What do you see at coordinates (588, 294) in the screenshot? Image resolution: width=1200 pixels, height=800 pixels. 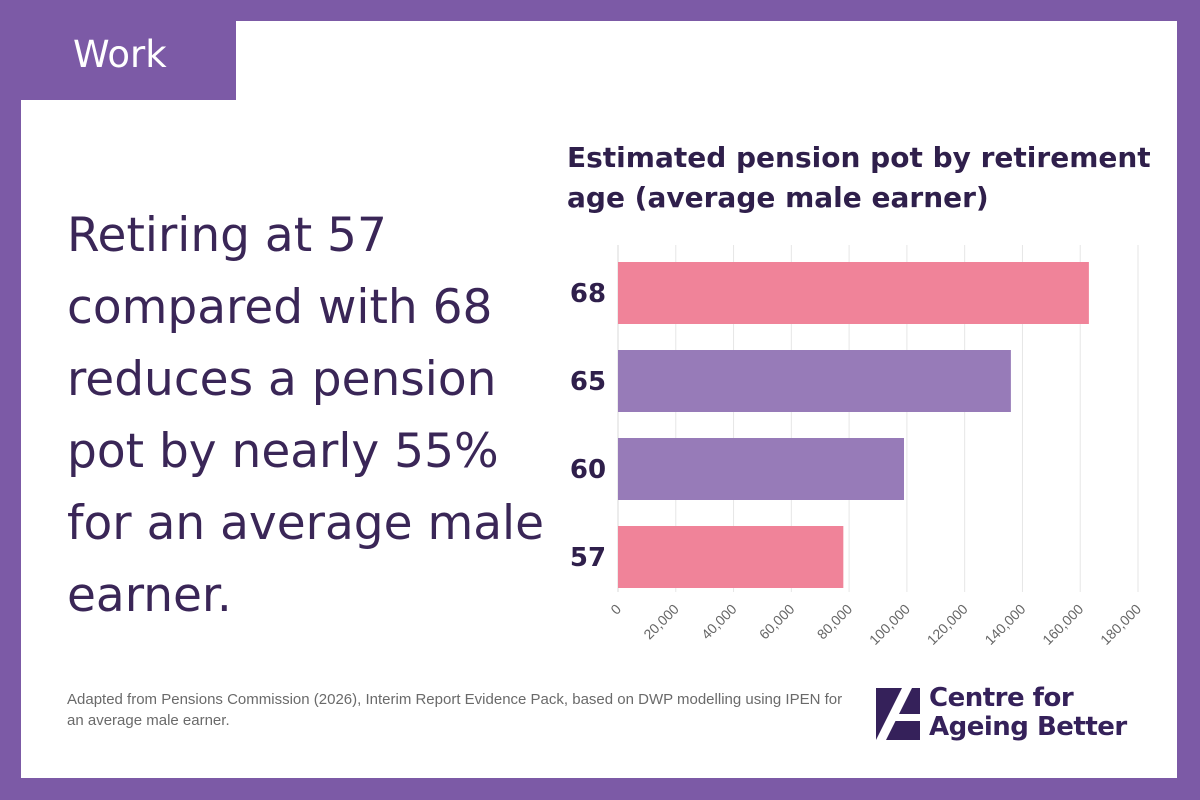 I see `category-label: 68` at bounding box center [588, 294].